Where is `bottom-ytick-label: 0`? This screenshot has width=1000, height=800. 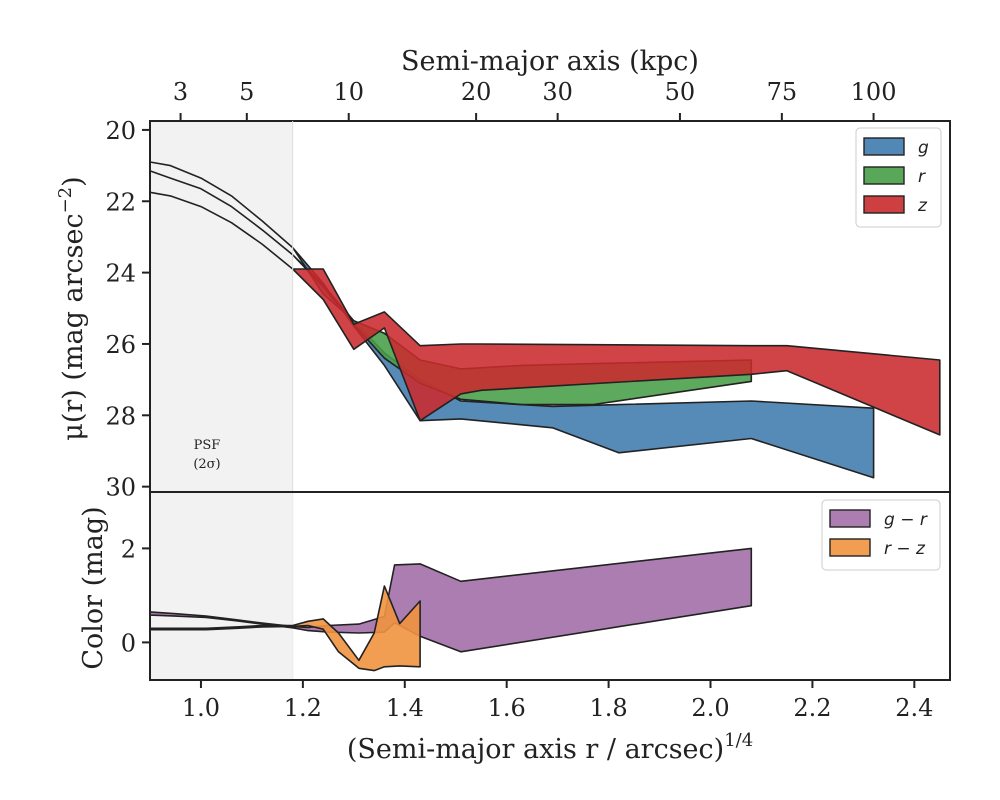 bottom-ytick-label: 0 is located at coordinates (128, 643).